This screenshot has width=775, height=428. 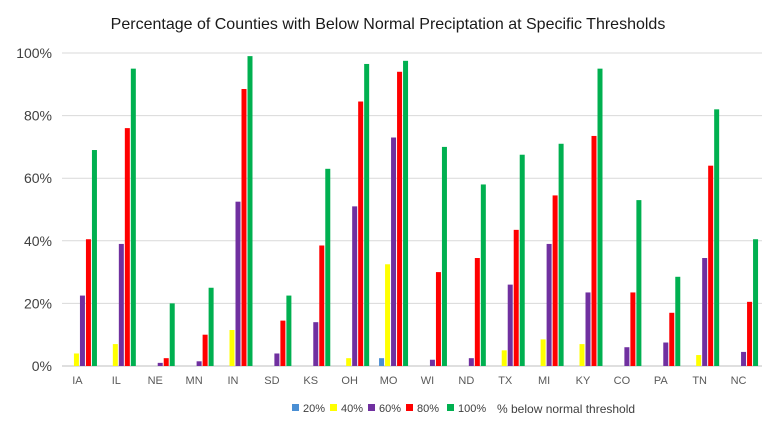 What do you see at coordinates (516, 297) in the screenshot?
I see `bar-TX-80%` at bounding box center [516, 297].